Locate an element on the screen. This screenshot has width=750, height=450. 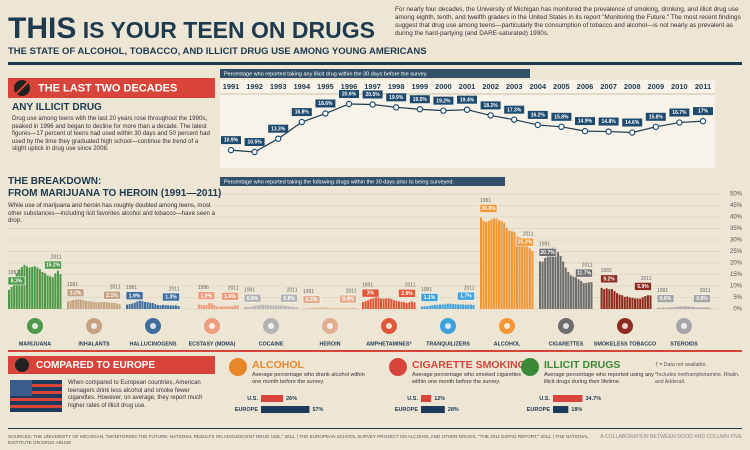
panel-icon is located at coordinates (238, 367).